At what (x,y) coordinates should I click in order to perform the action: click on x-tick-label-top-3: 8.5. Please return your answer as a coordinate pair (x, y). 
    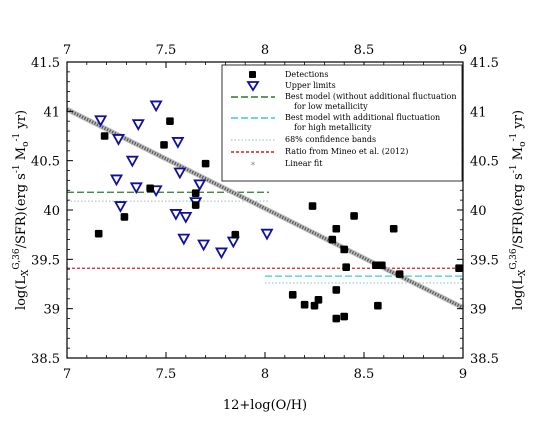
    Looking at the image, I should click on (364, 50).